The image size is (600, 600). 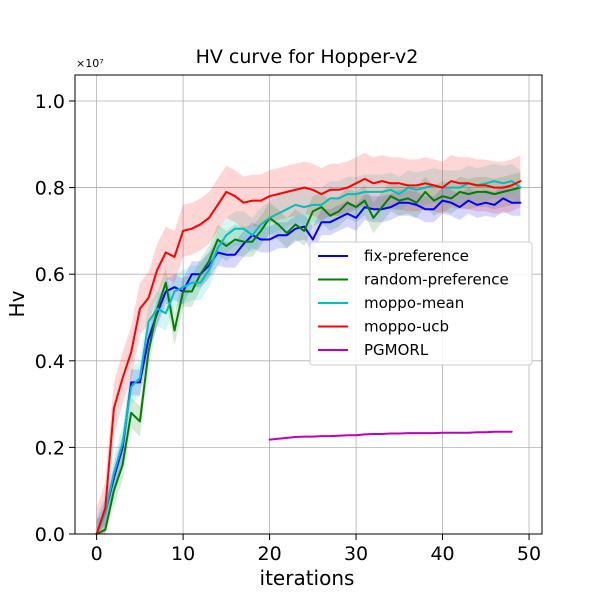 I want to click on legend-box, so click(x=421, y=303).